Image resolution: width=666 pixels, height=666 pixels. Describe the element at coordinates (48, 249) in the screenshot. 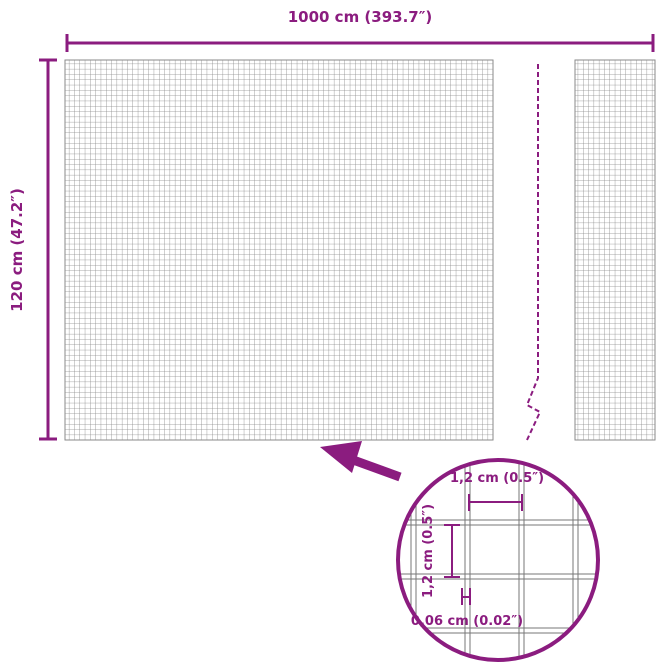

I see `height-dimension-line` at that location.